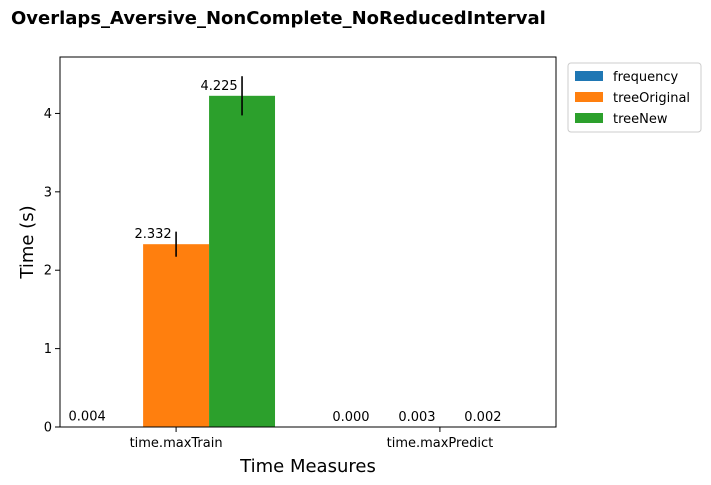 The height and width of the screenshot is (485, 711). What do you see at coordinates (27, 242) in the screenshot?
I see `y-axis-label: Time (s)` at bounding box center [27, 242].